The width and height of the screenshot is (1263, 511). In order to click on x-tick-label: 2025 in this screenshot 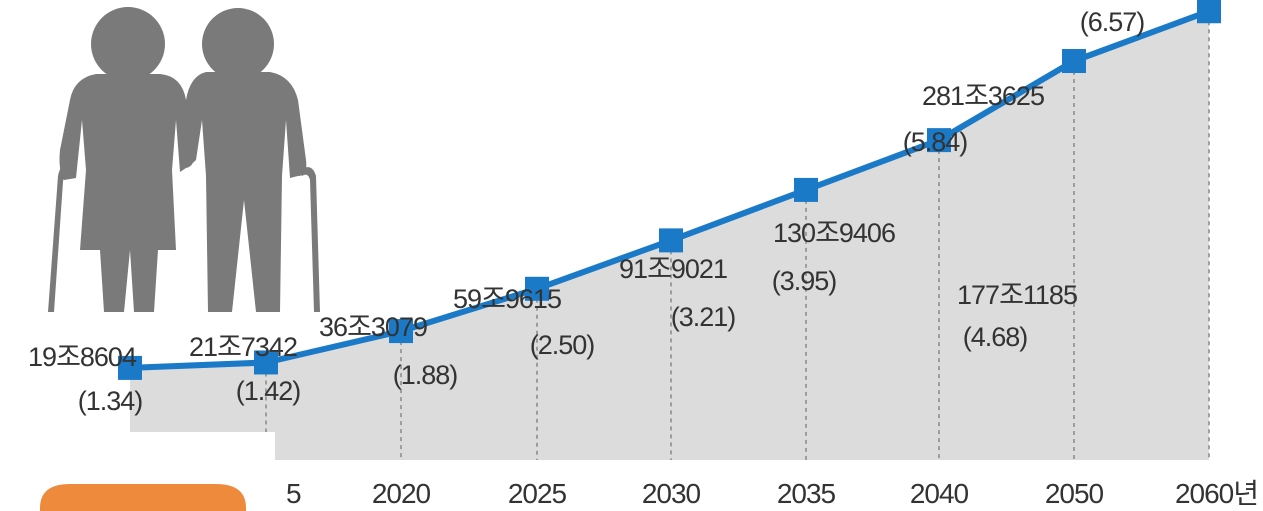, I will do `click(537, 493)`.